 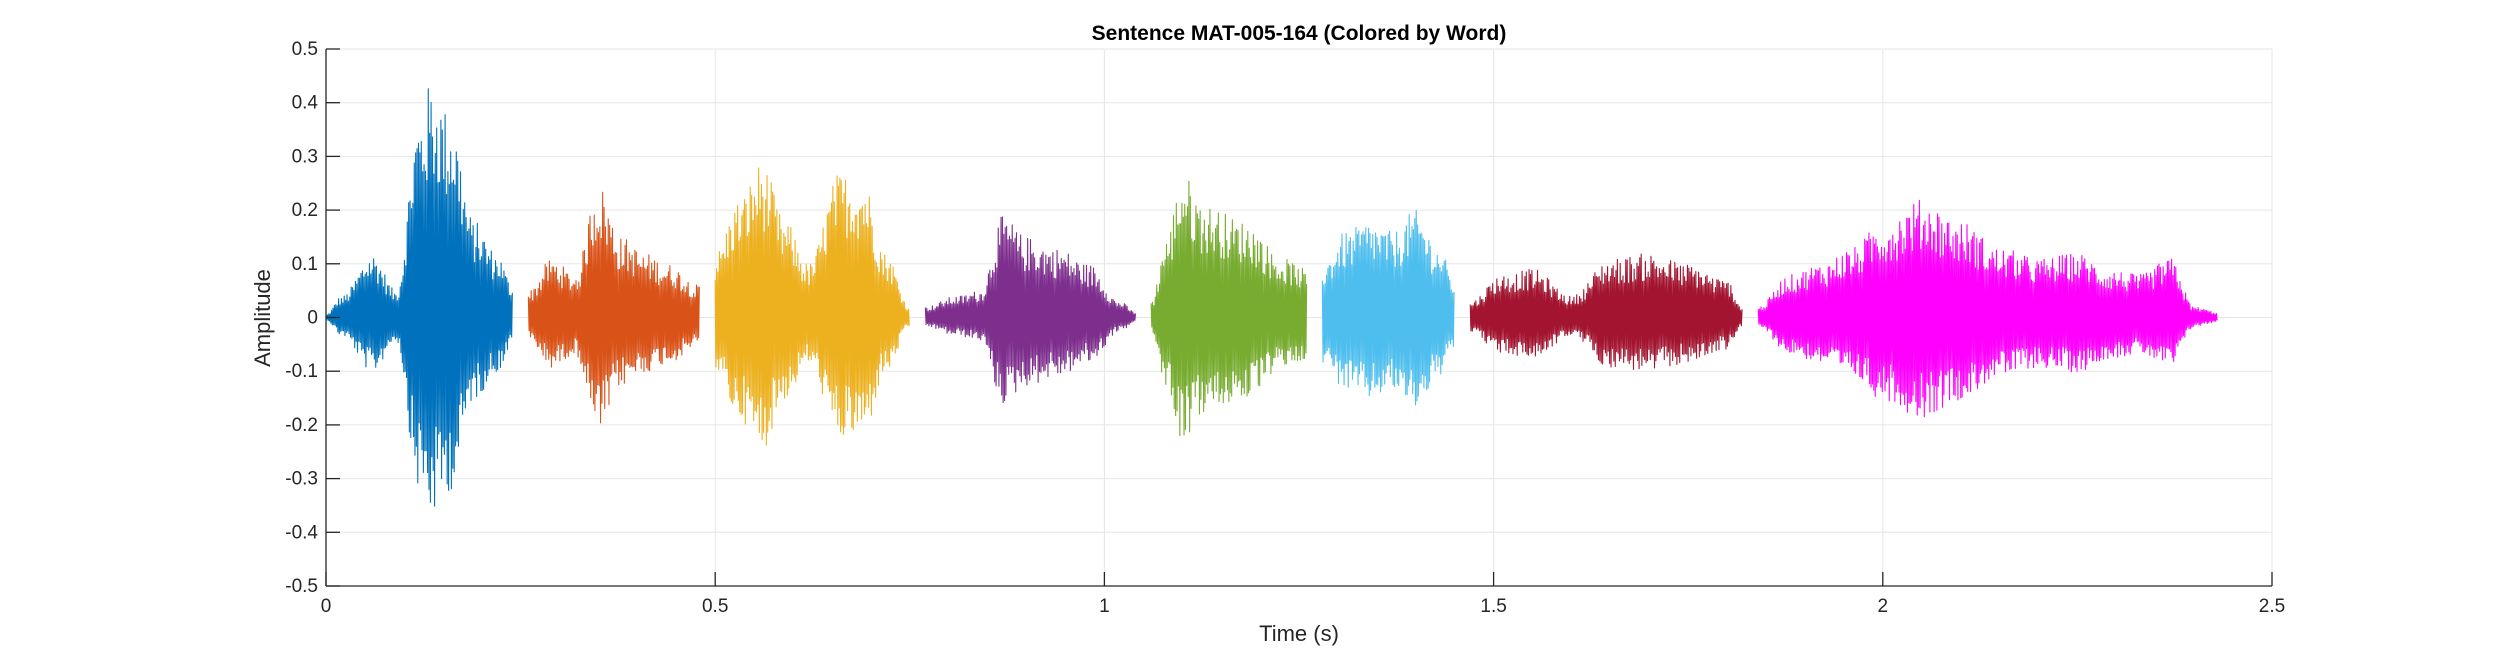 I want to click on y-tick-label: -0.3, so click(x=301, y=479).